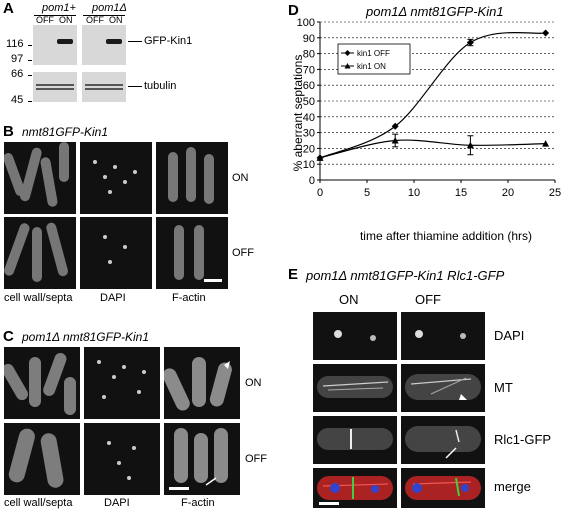 The height and width of the screenshot is (512, 567). What do you see at coordinates (432, 95) in the screenshot?
I see `series-line` at bounding box center [432, 95].